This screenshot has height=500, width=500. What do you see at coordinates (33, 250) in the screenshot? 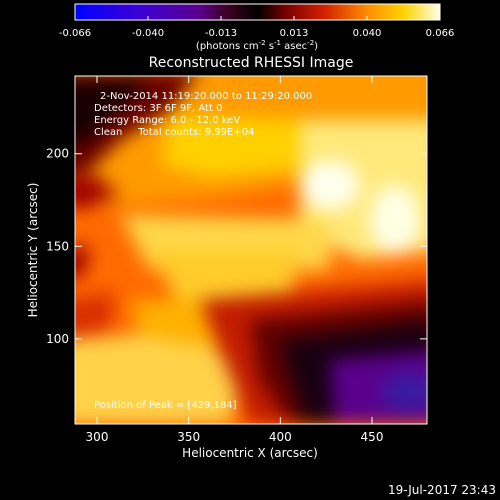
I see `y-axis-label: Heliocentric Y (arcsec)` at bounding box center [33, 250].